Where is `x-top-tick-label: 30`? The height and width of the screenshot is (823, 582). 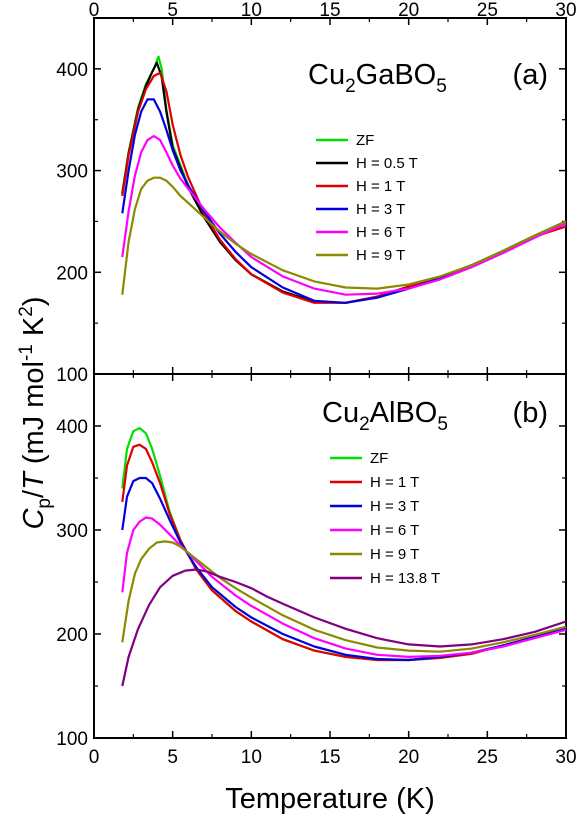
x-top-tick-label: 30 is located at coordinates (565, 10).